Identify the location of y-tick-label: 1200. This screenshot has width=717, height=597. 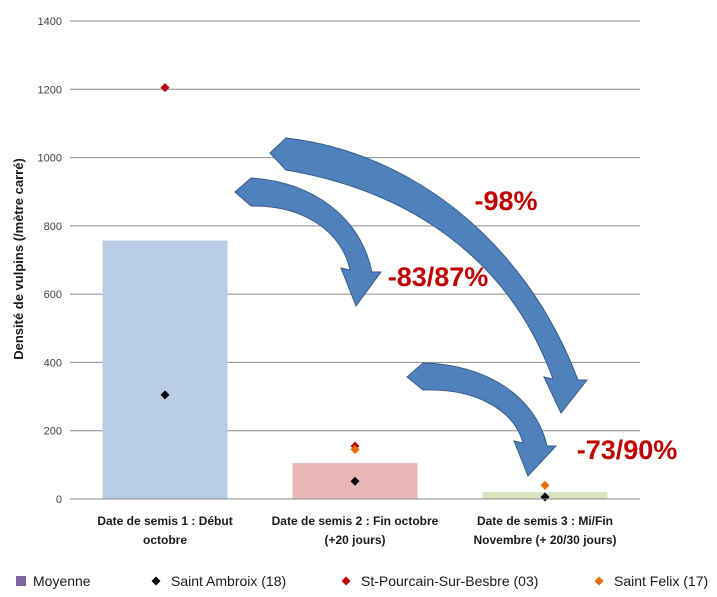
(50, 90).